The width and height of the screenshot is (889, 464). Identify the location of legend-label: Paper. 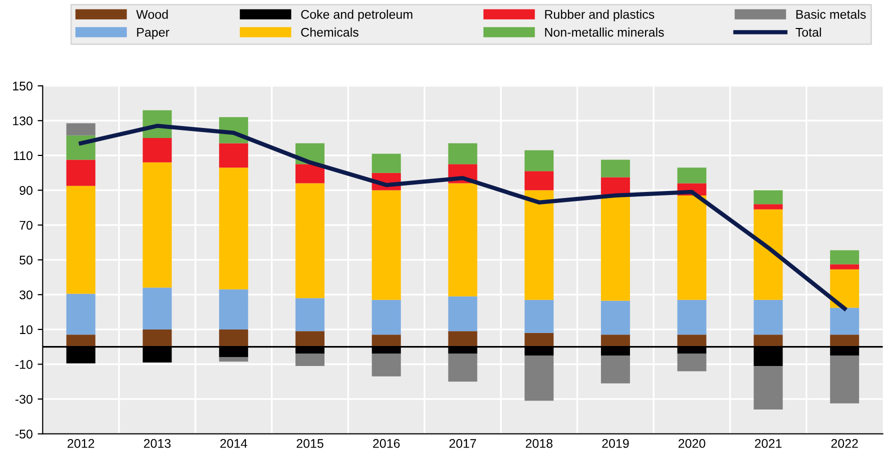
(153, 34).